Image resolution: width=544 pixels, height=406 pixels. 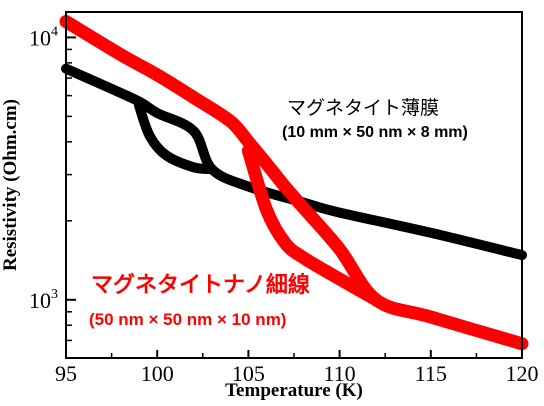 I want to click on y-ticks: 10⁴ 10³, so click(x=52, y=183).